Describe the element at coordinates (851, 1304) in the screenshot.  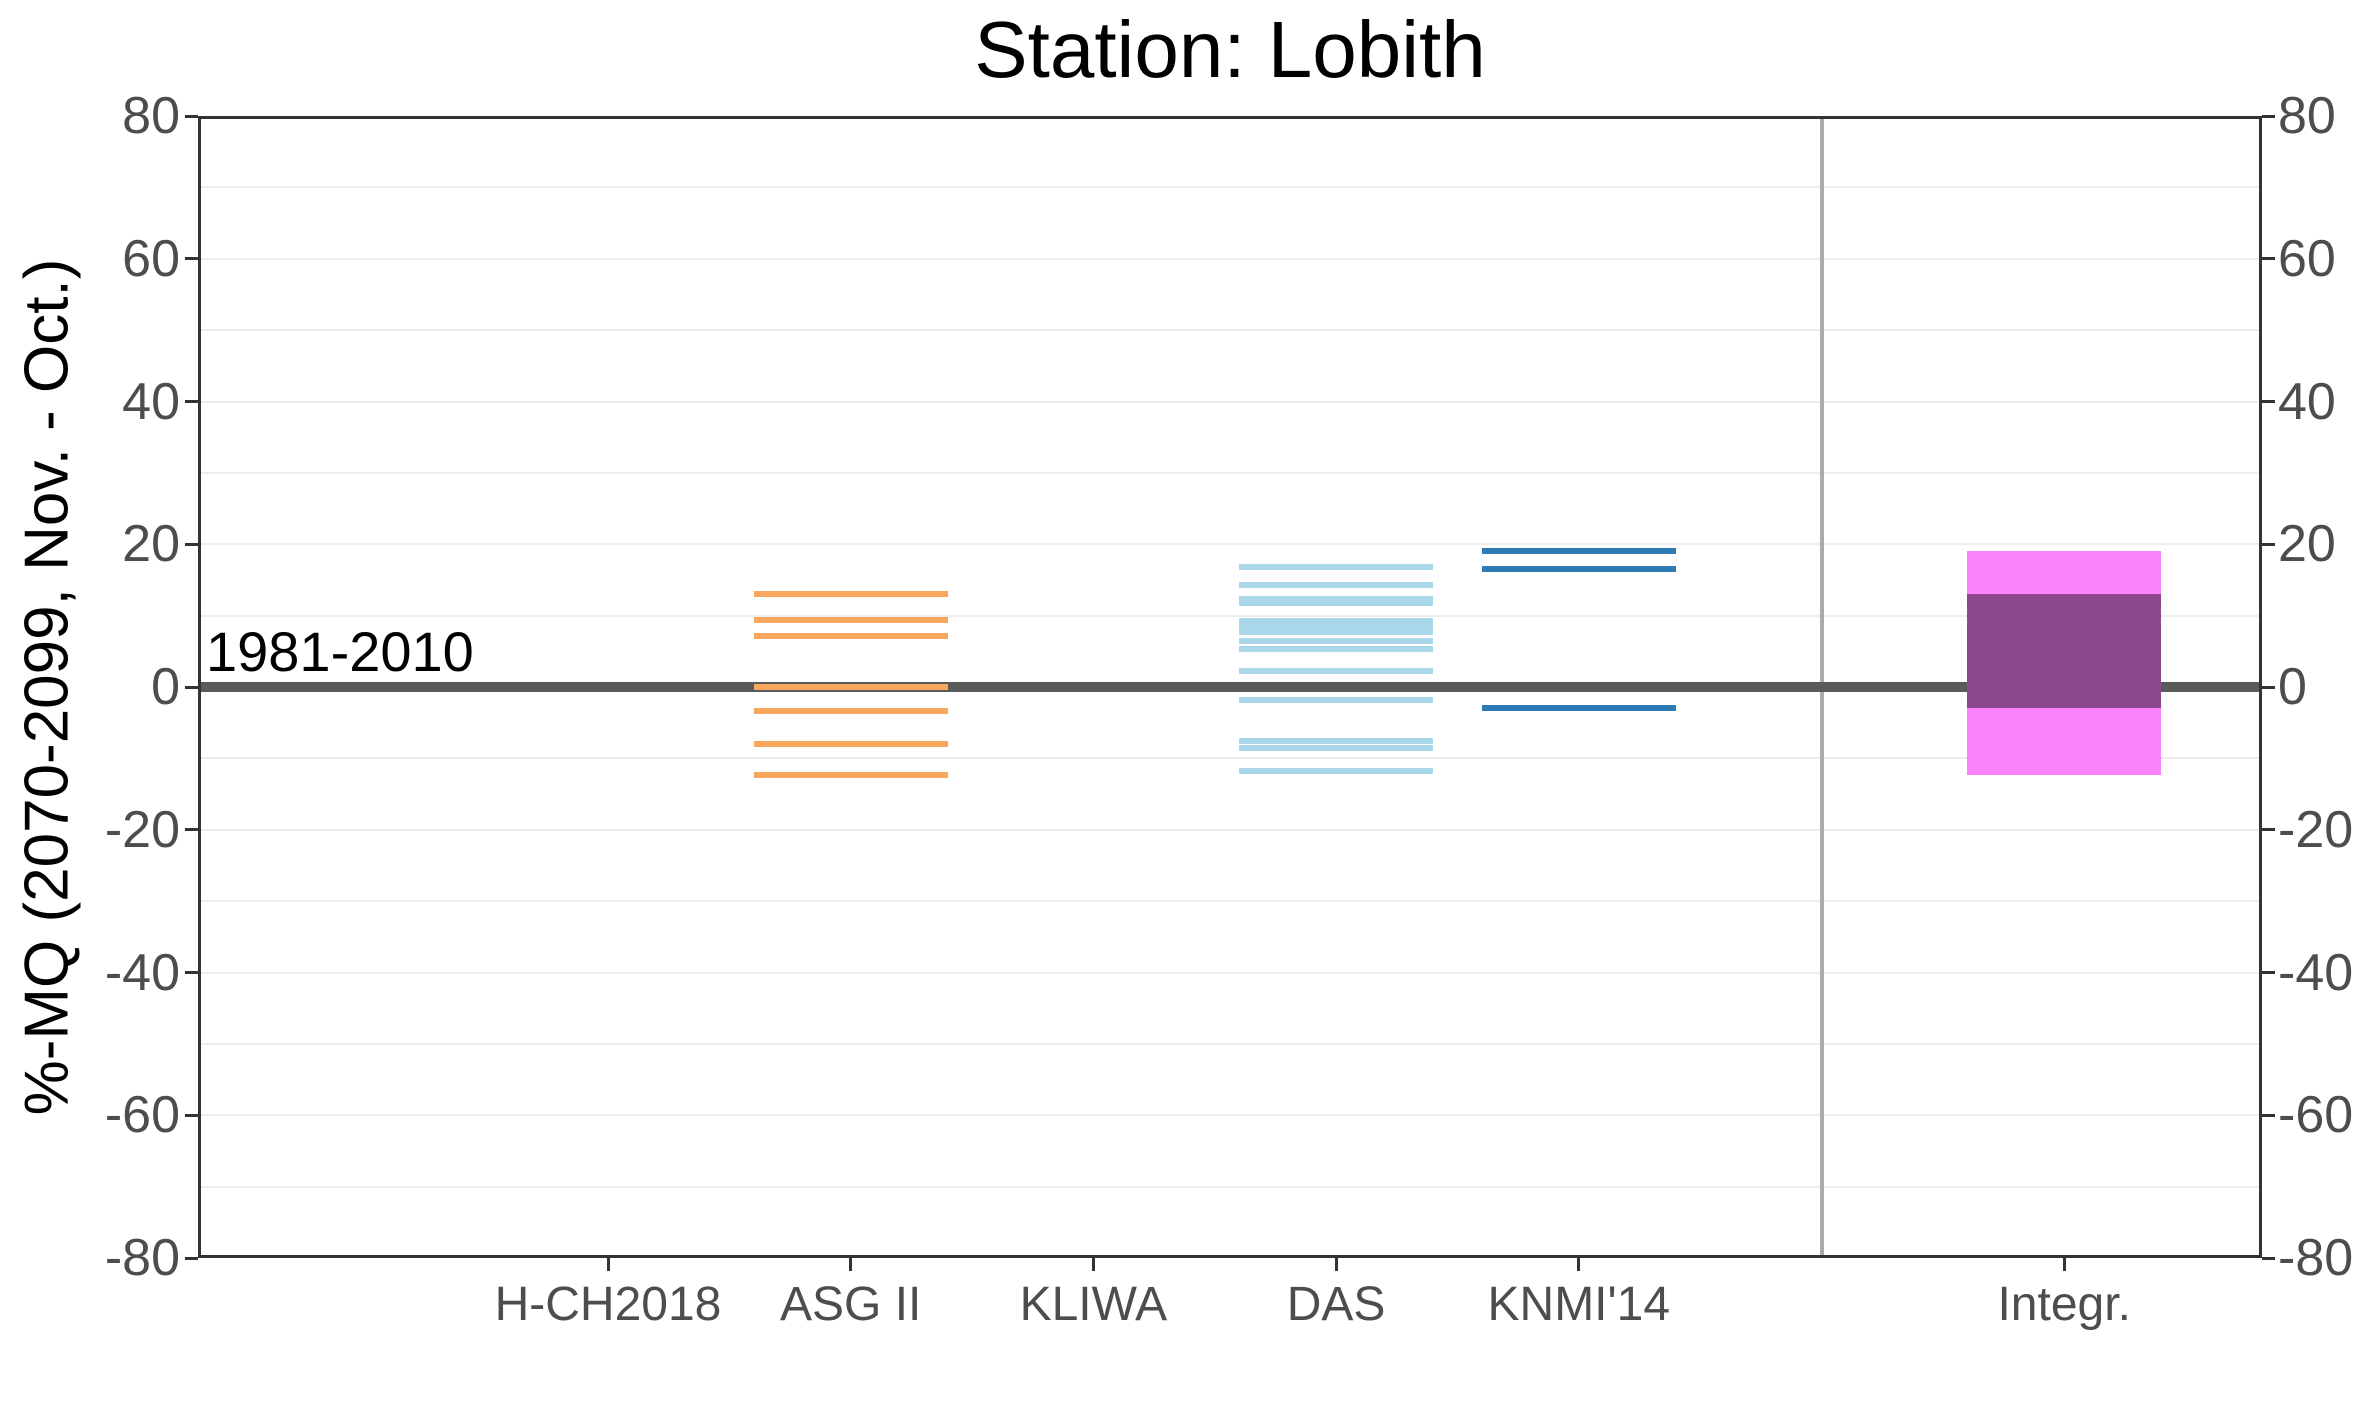
I see `x-tick-label: ASG II` at that location.